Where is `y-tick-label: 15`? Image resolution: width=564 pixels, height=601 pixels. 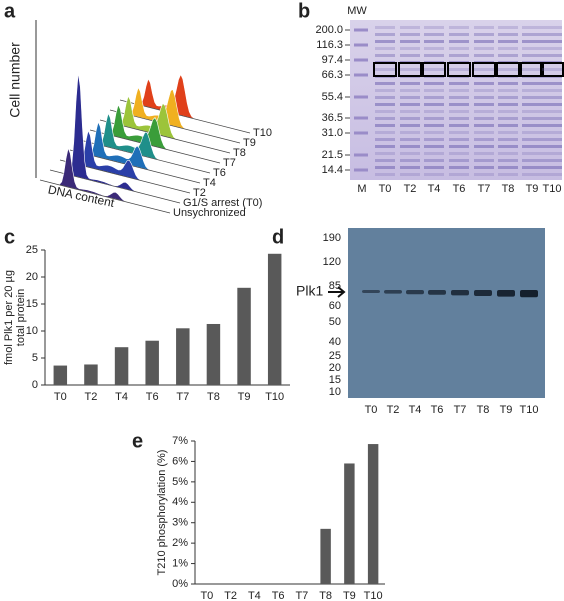
y-tick-label: 15 is located at coordinates (32, 304).